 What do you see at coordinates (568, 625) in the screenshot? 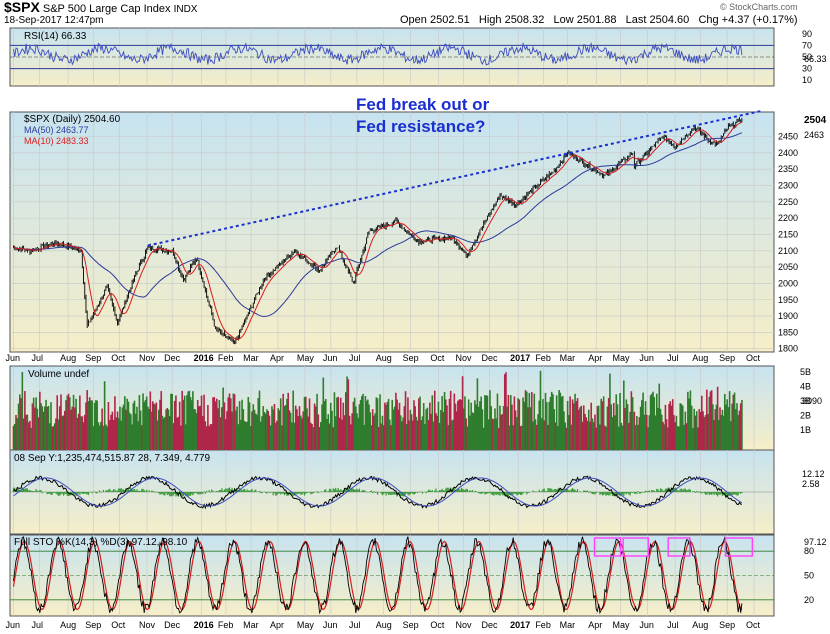
I see `x-axis-label: Mar` at bounding box center [568, 625].